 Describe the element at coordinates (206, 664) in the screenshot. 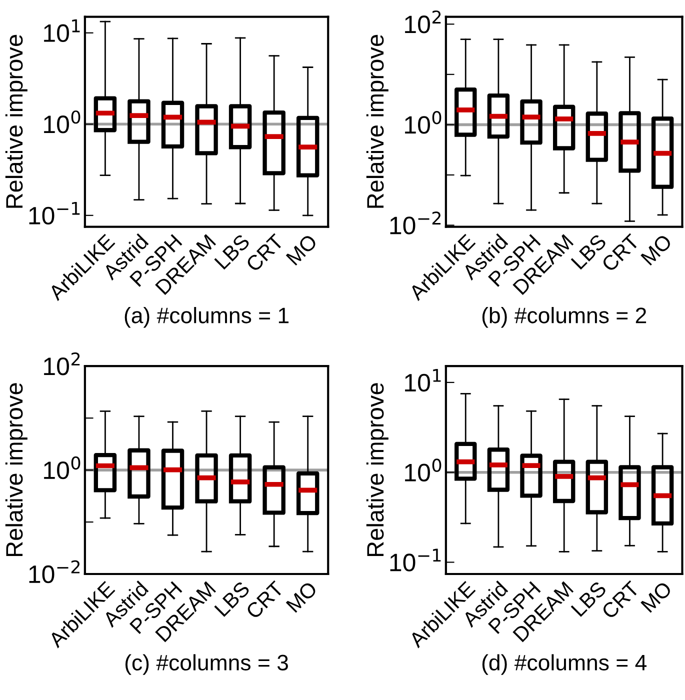

I see `x-axis-title: (c) #columns = 3` at that location.